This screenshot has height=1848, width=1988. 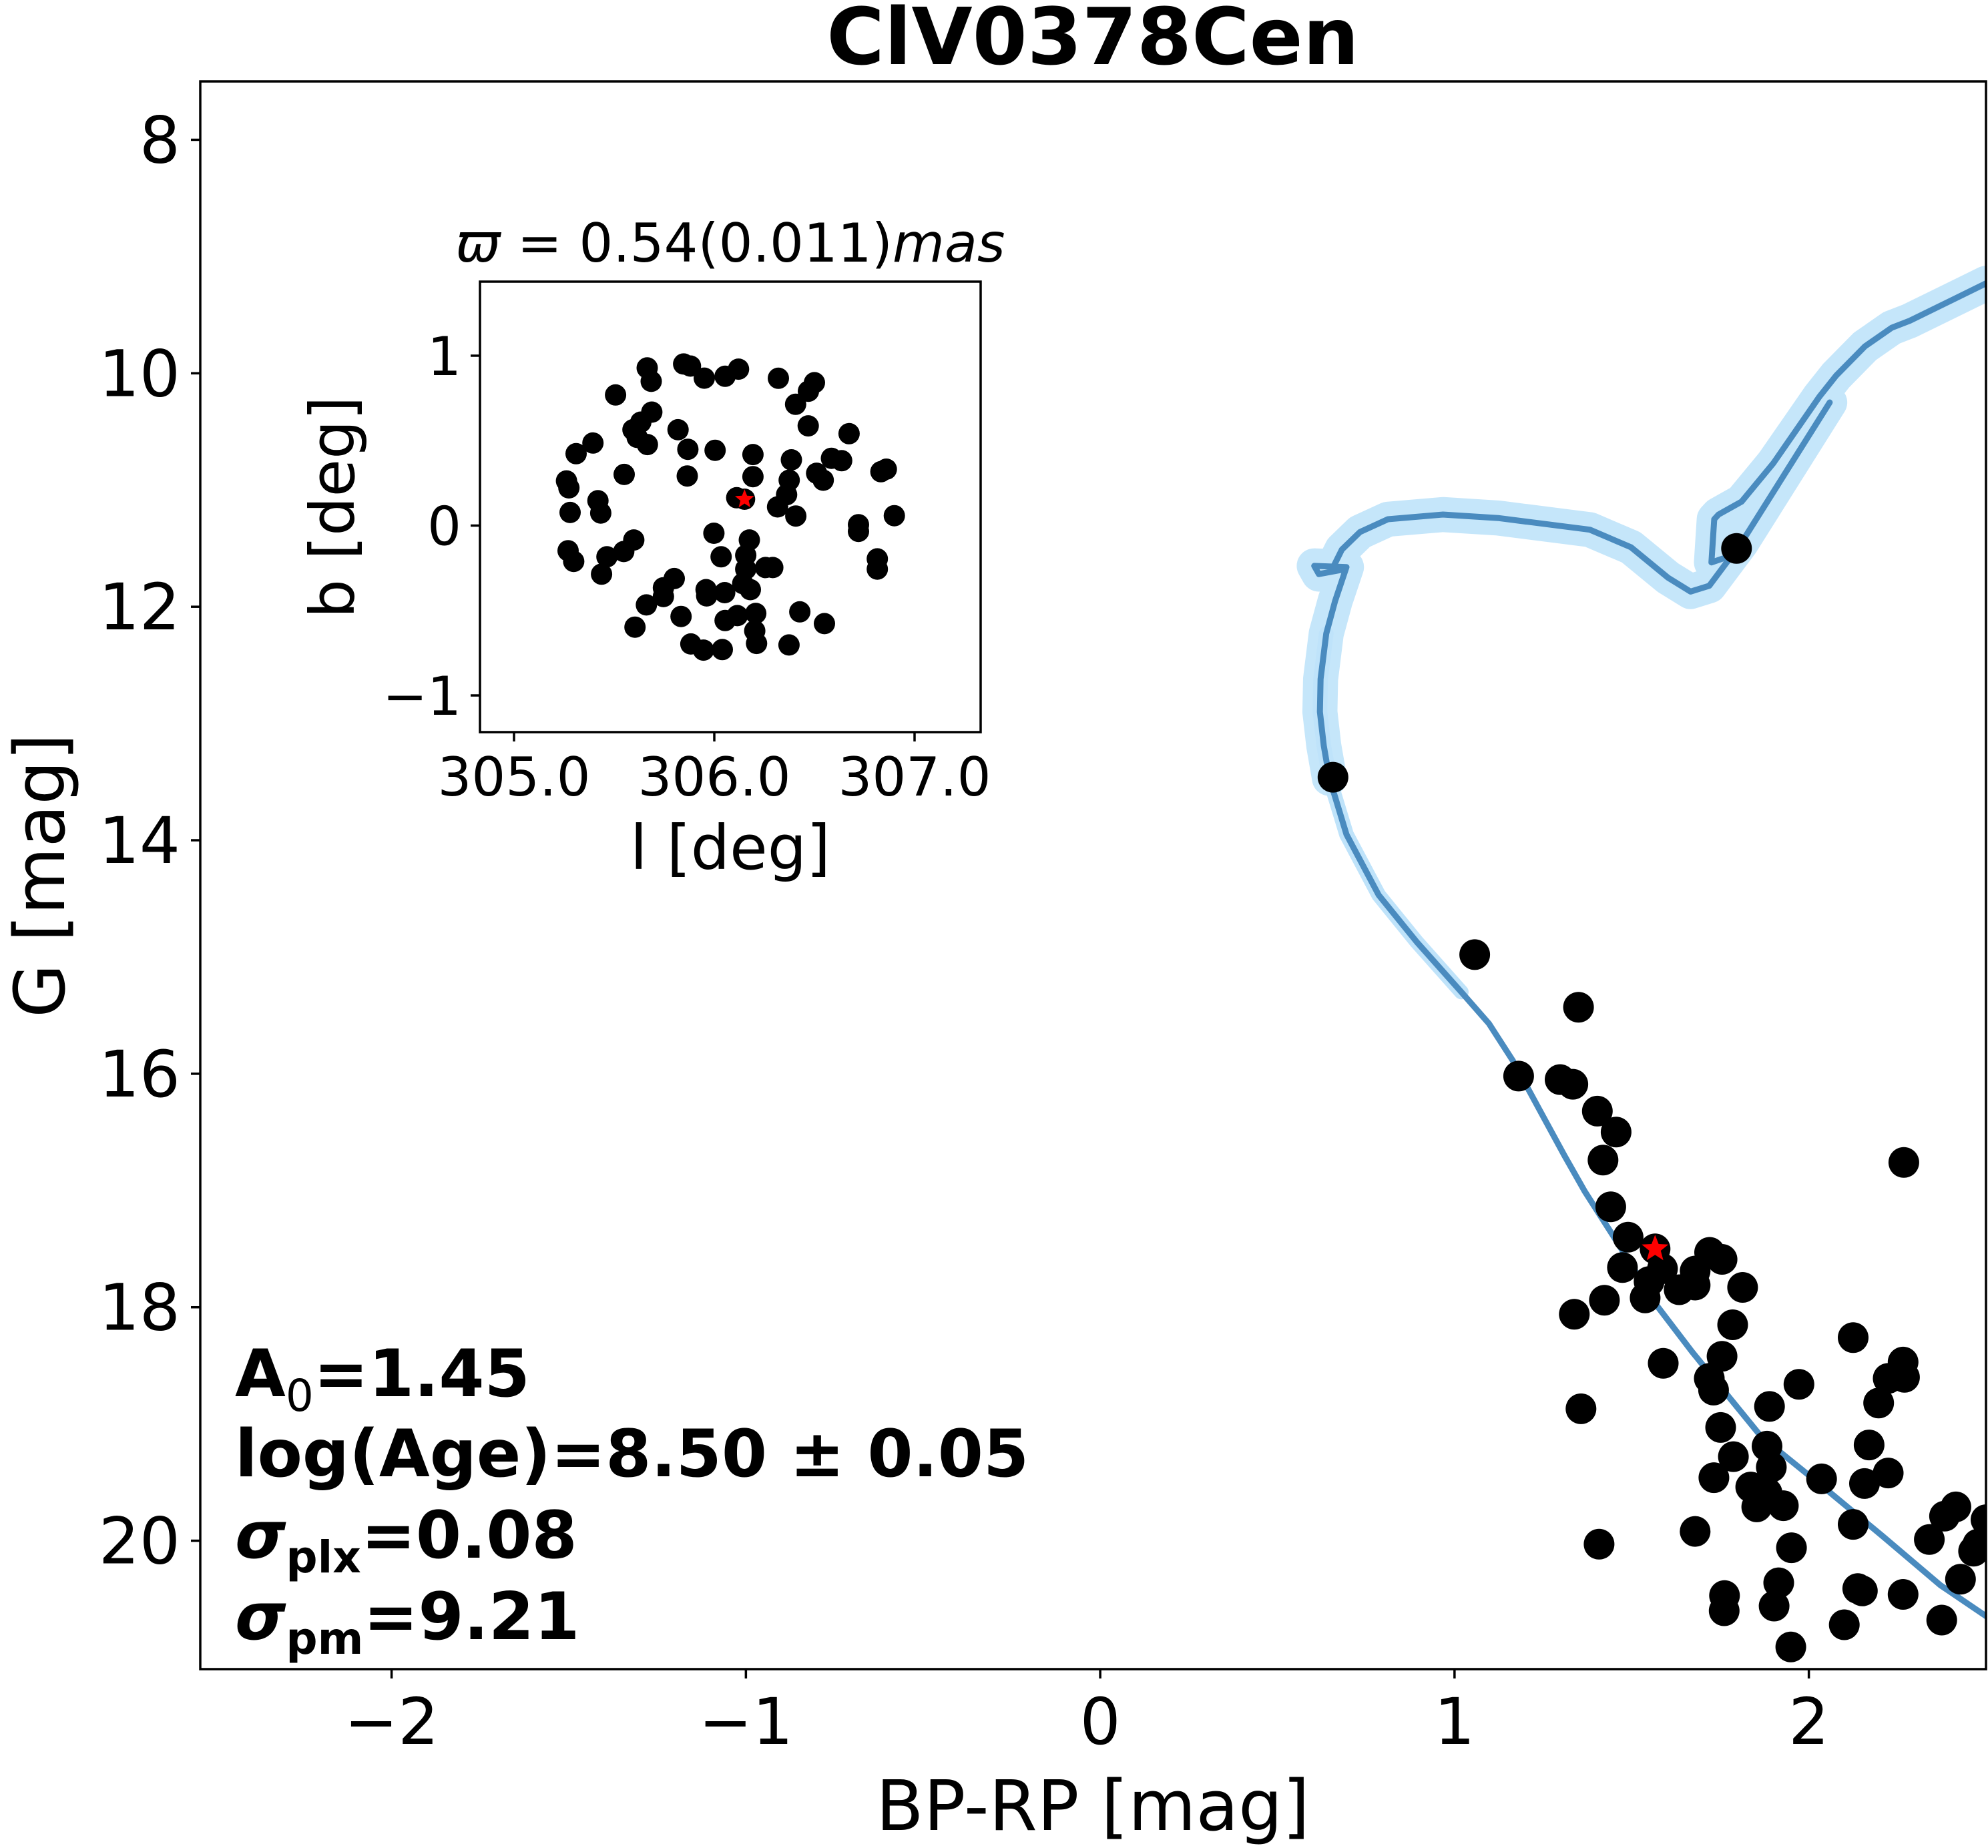 What do you see at coordinates (139, 607) in the screenshot?
I see `y-tick-label: 12` at bounding box center [139, 607].